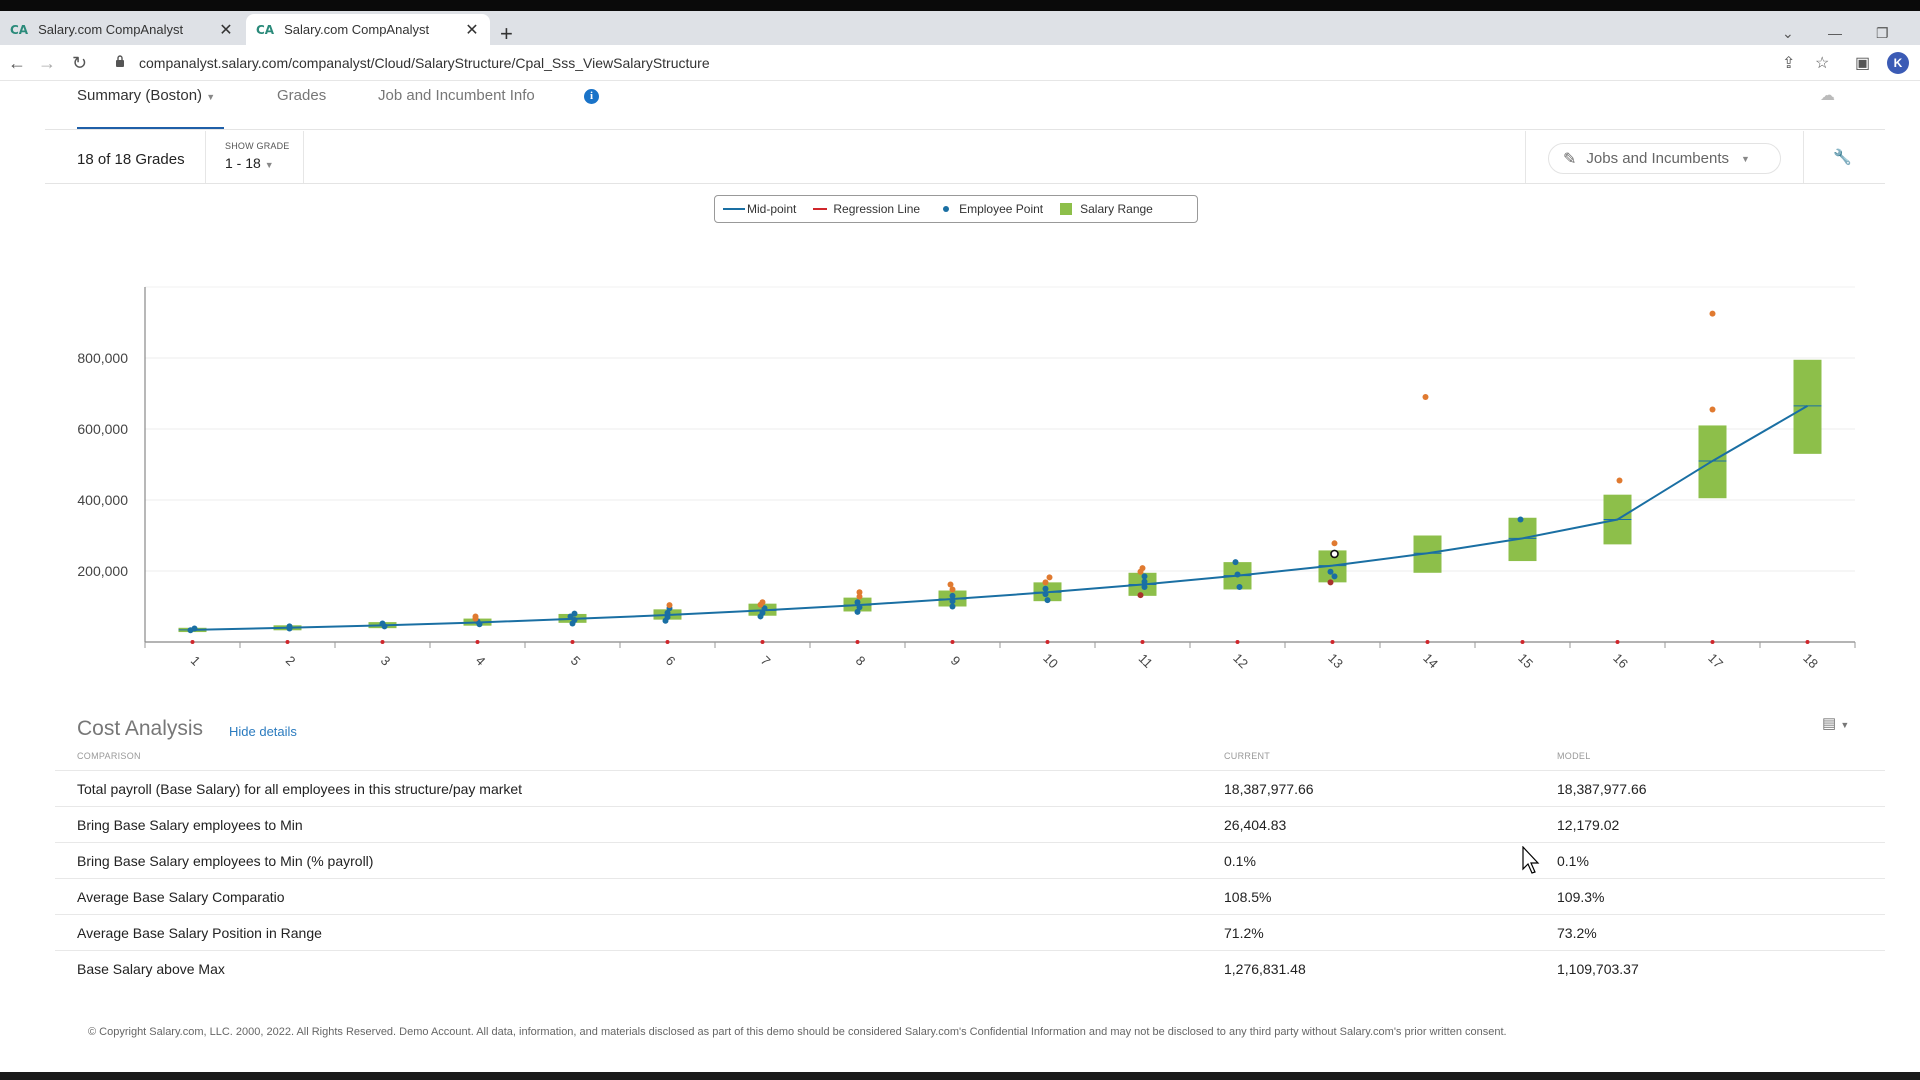 This screenshot has height=1080, width=1920. I want to click on x-tick-label: 8, so click(861, 661).